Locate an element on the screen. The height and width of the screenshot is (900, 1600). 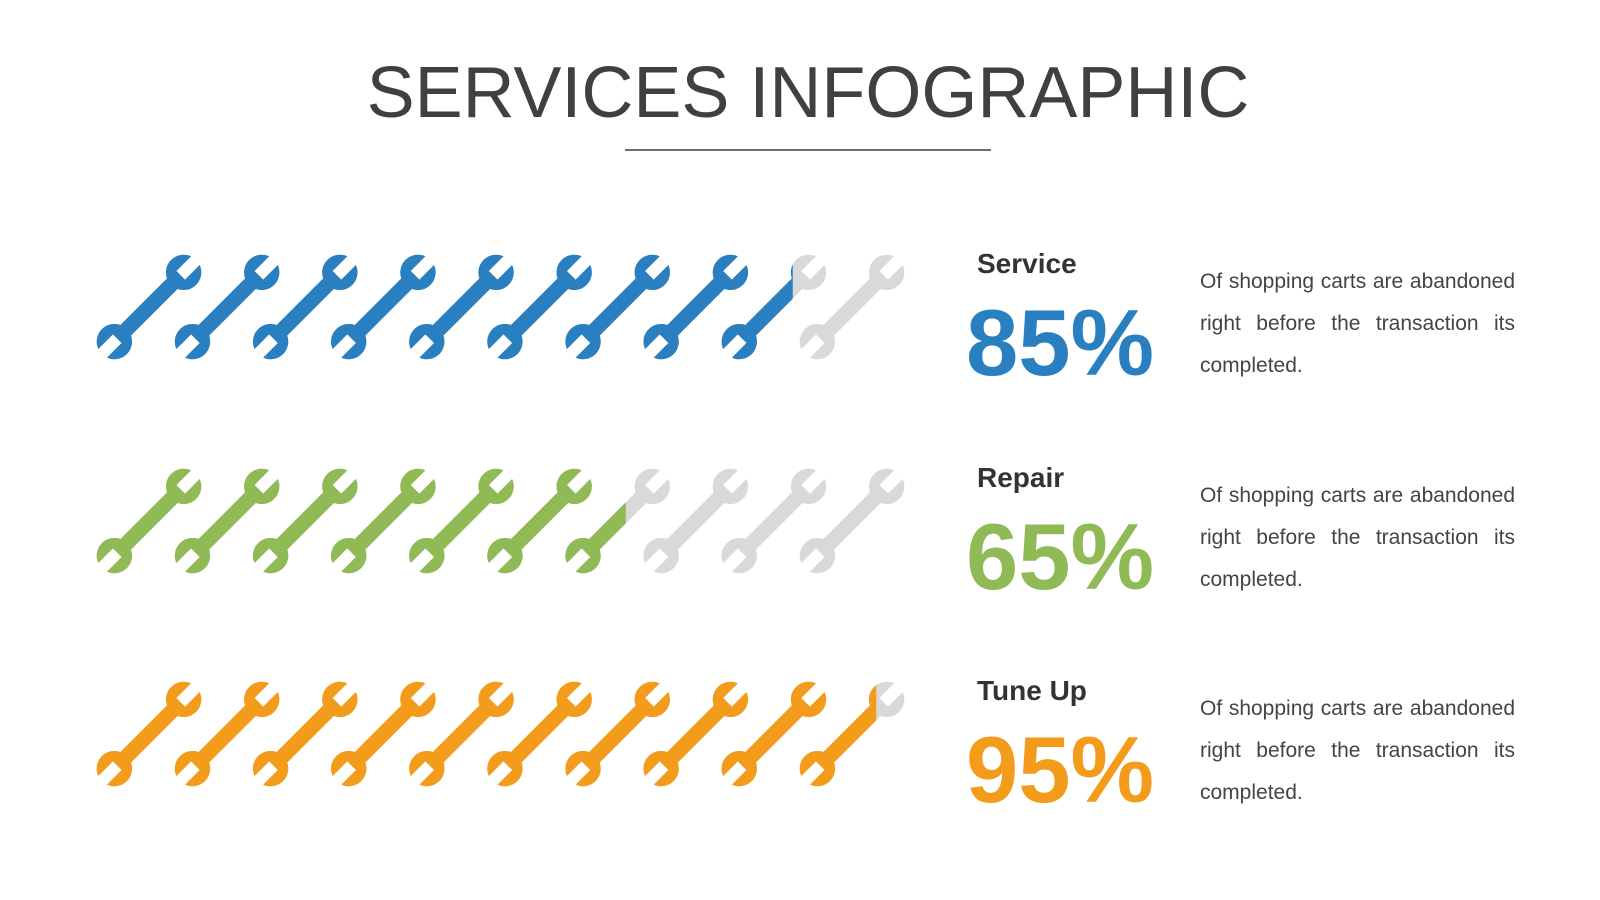
category-label: Service is located at coordinates (1027, 263).